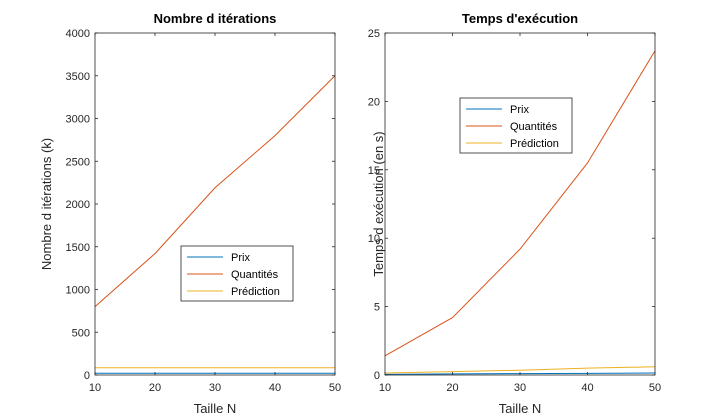 This screenshot has width=724, height=420. What do you see at coordinates (78, 77) in the screenshot?
I see `y-tick-label: 3500` at bounding box center [78, 77].